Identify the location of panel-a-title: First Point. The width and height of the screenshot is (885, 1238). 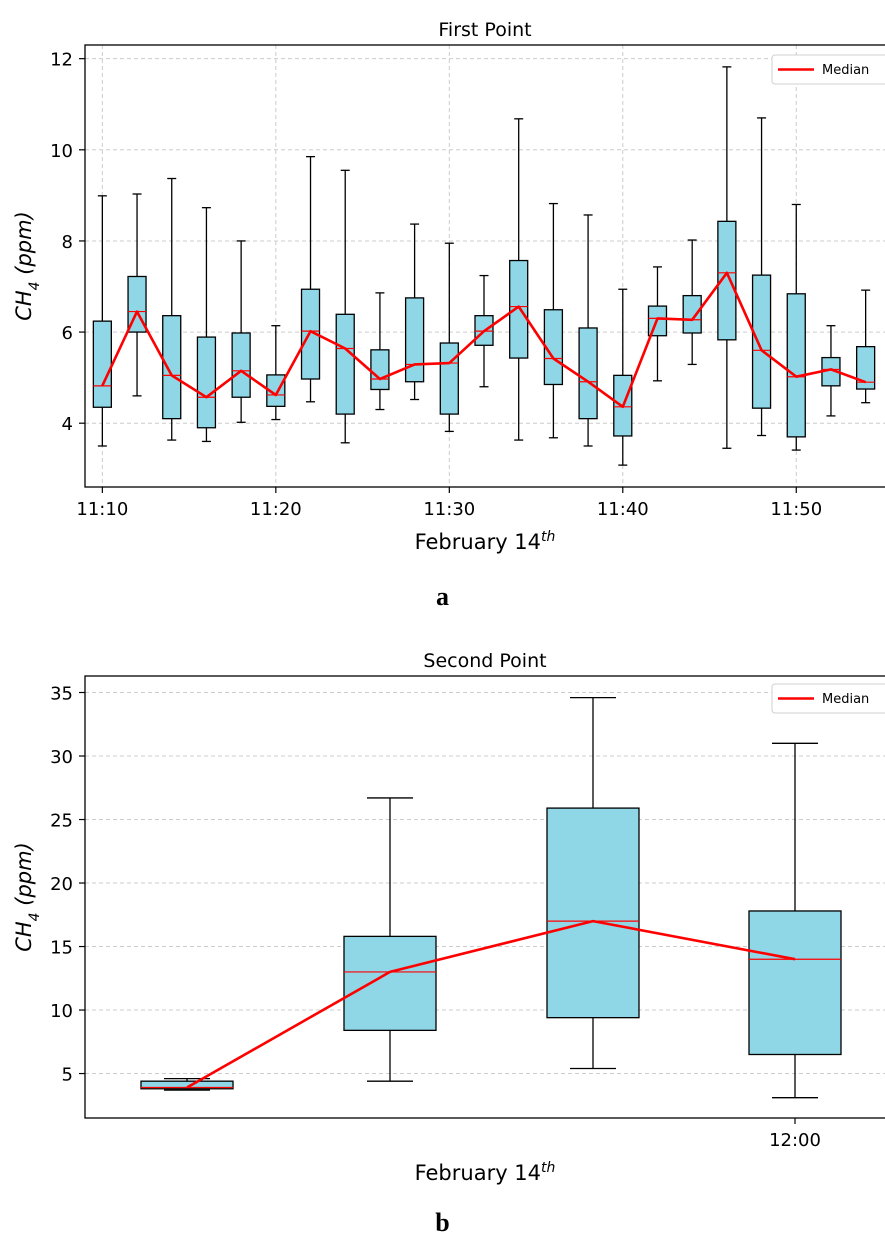
(484, 30).